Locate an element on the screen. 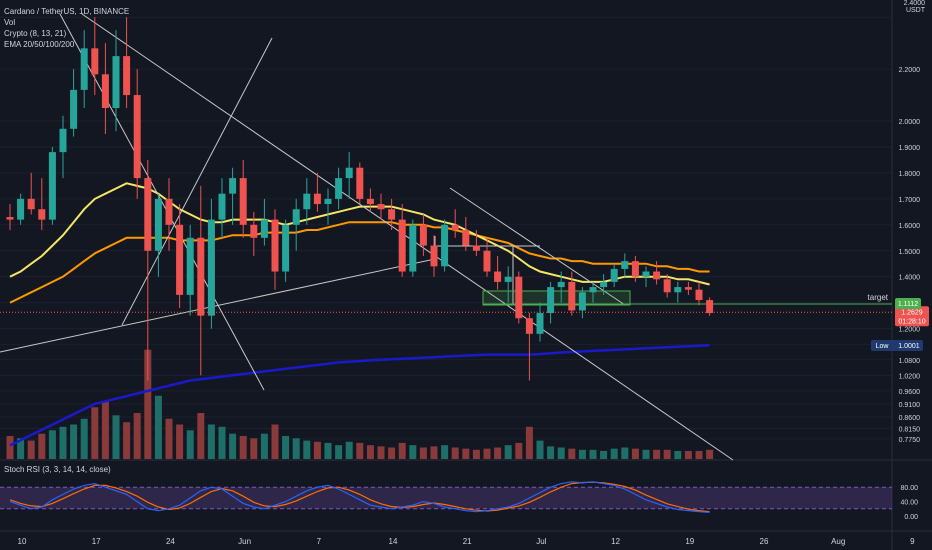 This screenshot has width=932, height=550. price-tick-label: 0.9100 is located at coordinates (910, 405).